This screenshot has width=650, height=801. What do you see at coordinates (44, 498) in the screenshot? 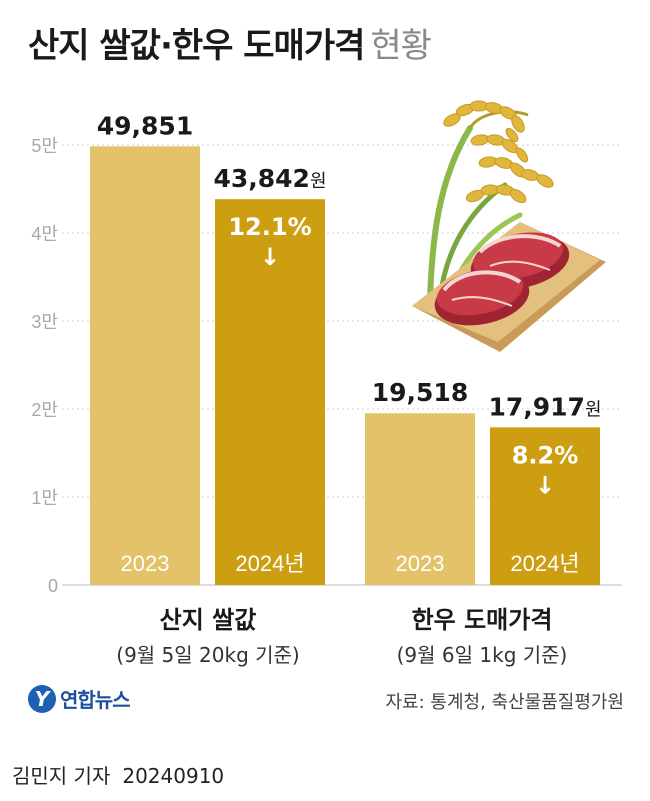
I see `y-tick-label: 1만` at bounding box center [44, 498].